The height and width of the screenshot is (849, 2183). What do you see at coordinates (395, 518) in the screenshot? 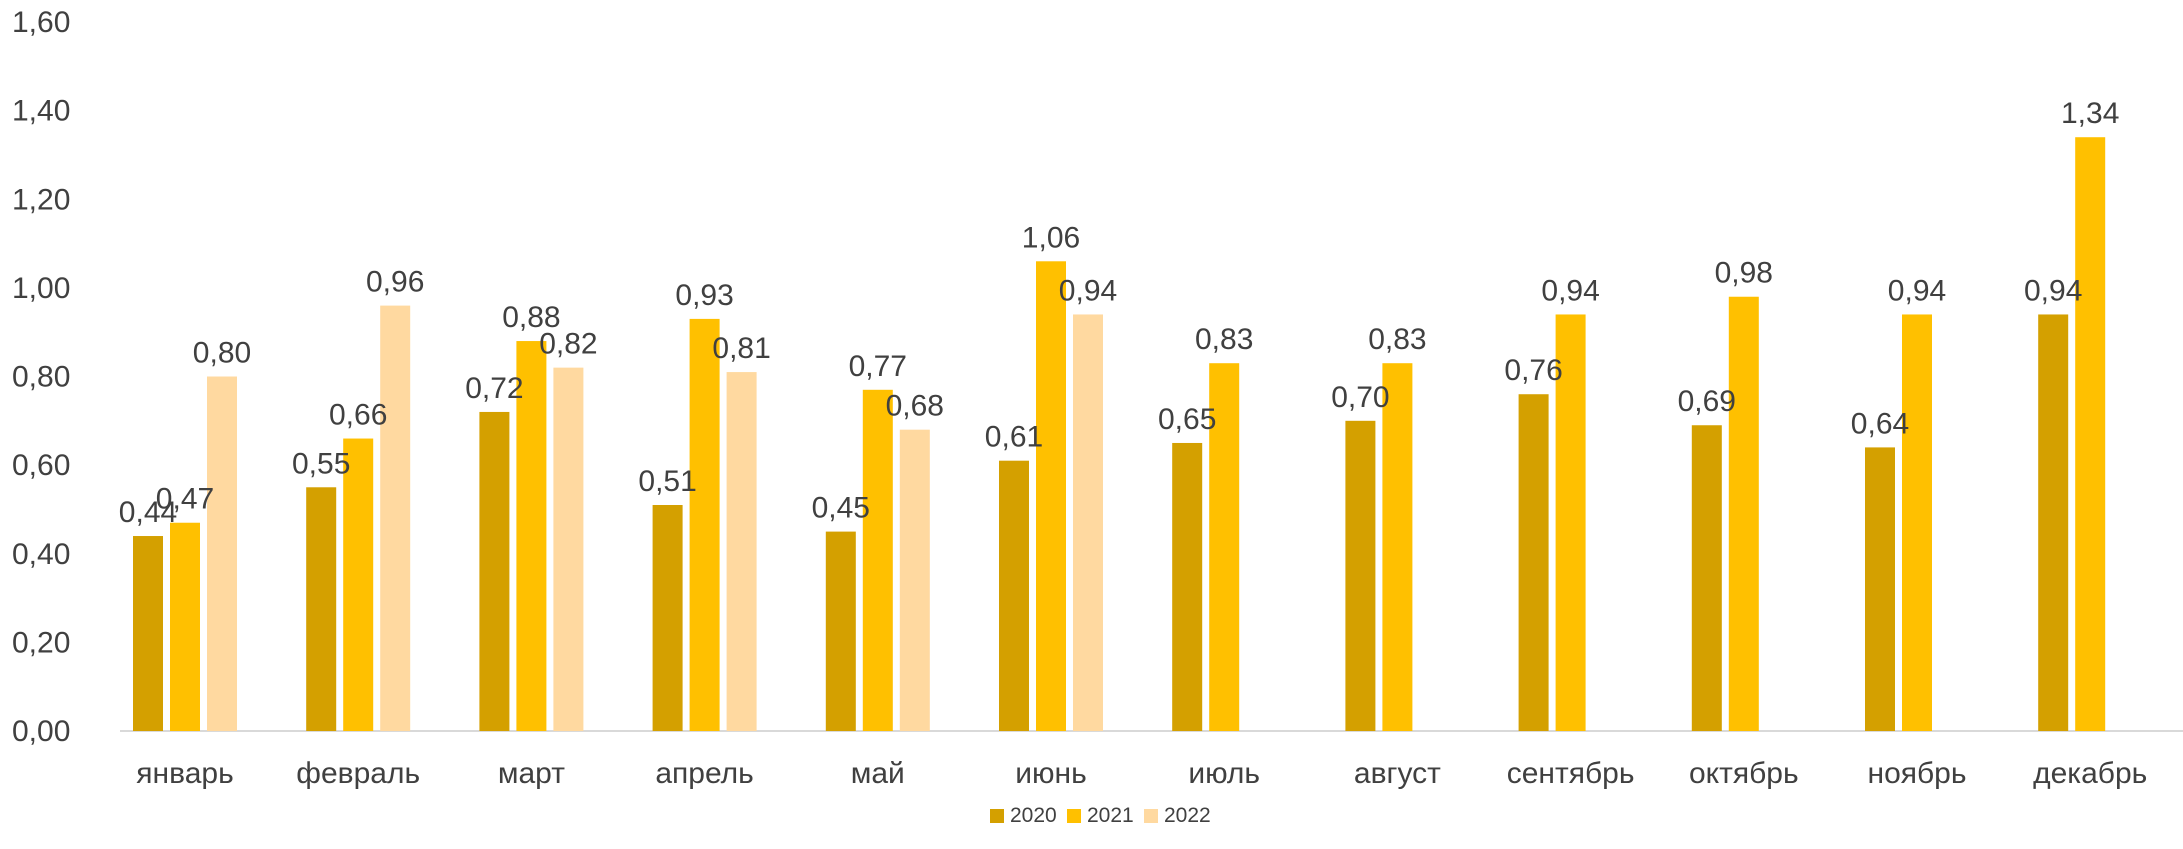
I see `bar-2022-февраль` at bounding box center [395, 518].